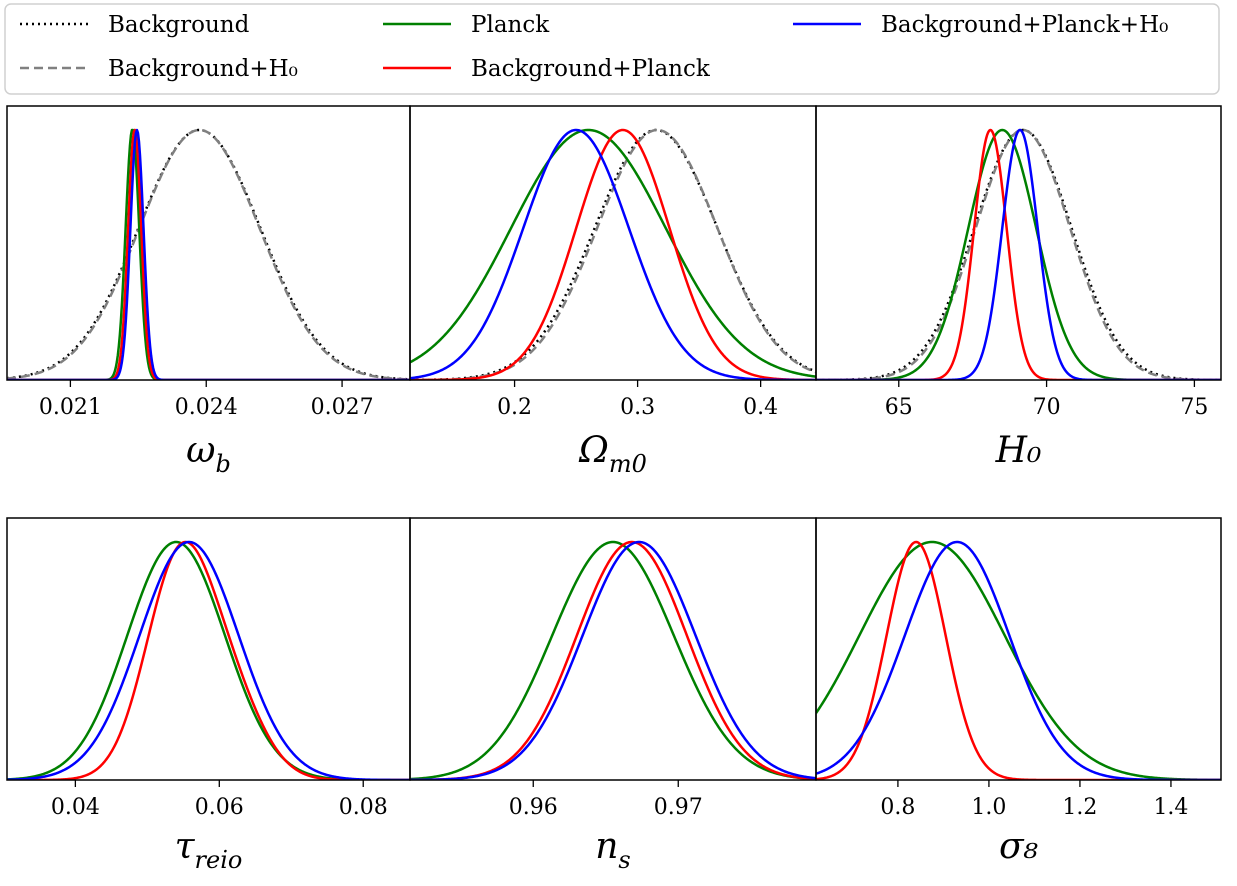  I want to click on axis-label-symbol: ω, so click(200, 450).